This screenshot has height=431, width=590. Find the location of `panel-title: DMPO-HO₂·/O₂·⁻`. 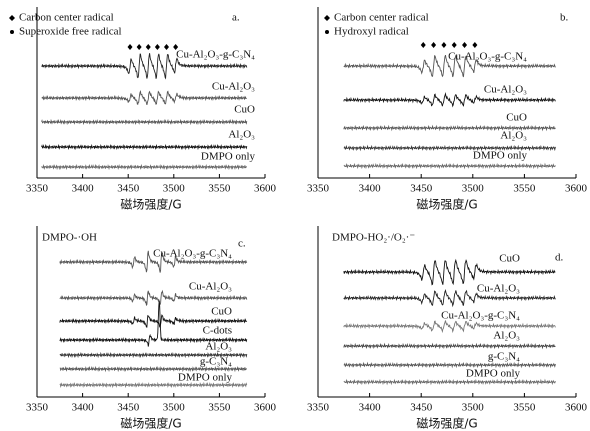

panel-title: DMPO-HO₂·/O₂·⁻ is located at coordinates (373, 238).